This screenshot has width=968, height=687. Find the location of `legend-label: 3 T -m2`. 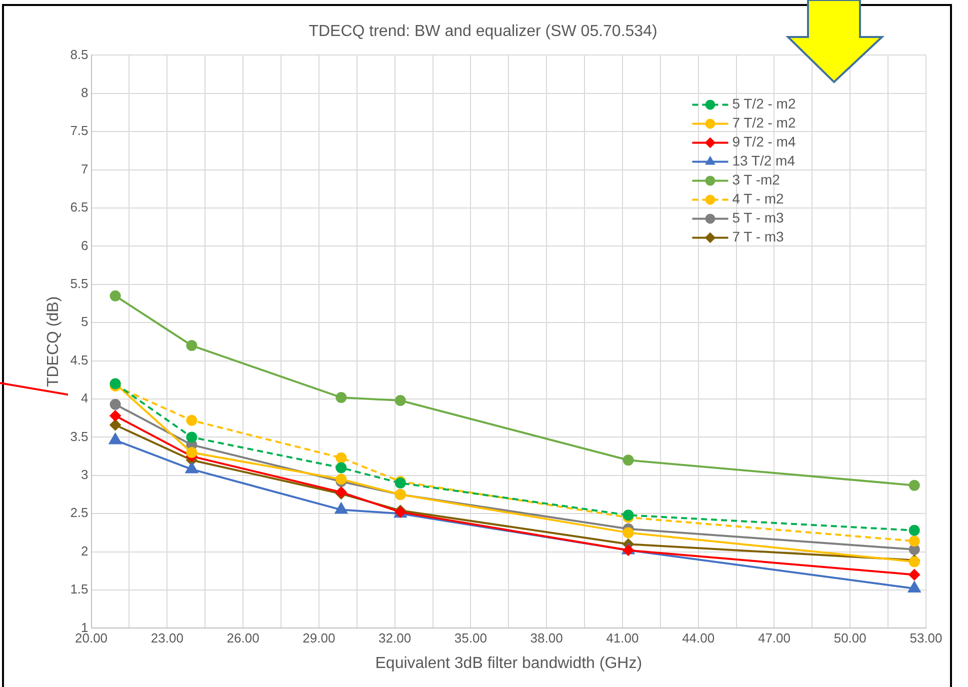

legend-label: 3 T -m2 is located at coordinates (756, 180).